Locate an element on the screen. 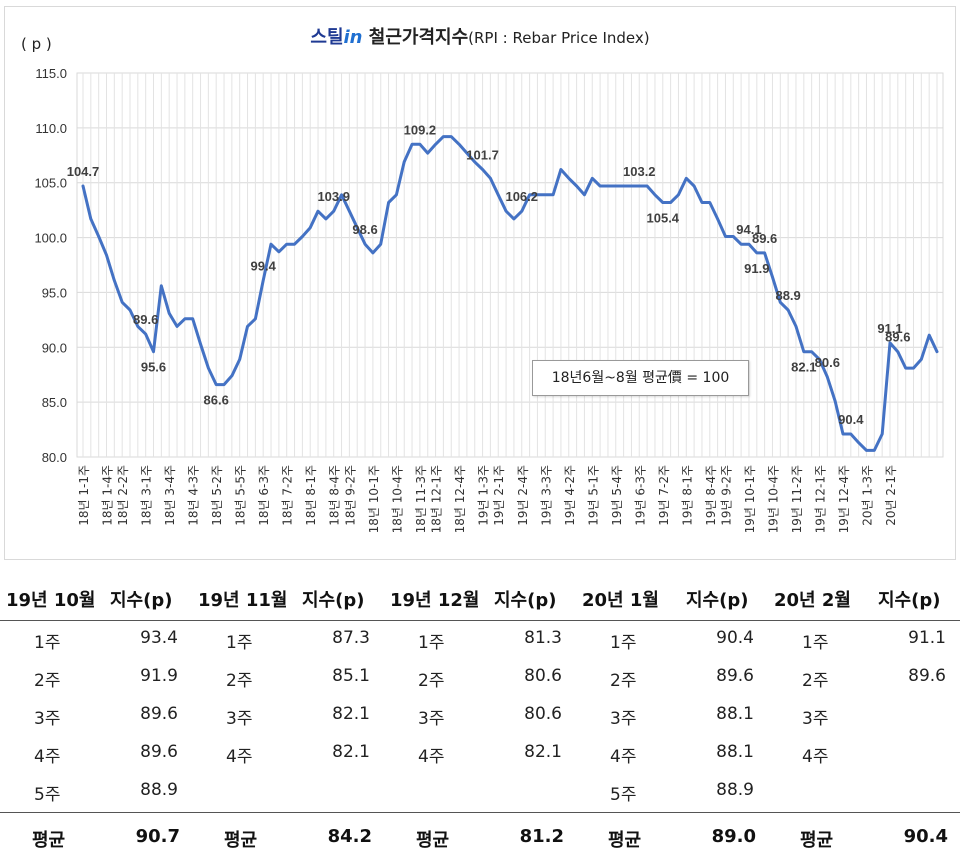 Image resolution: width=960 pixels, height=859 pixels. data-label: 80.6 is located at coordinates (827, 362).